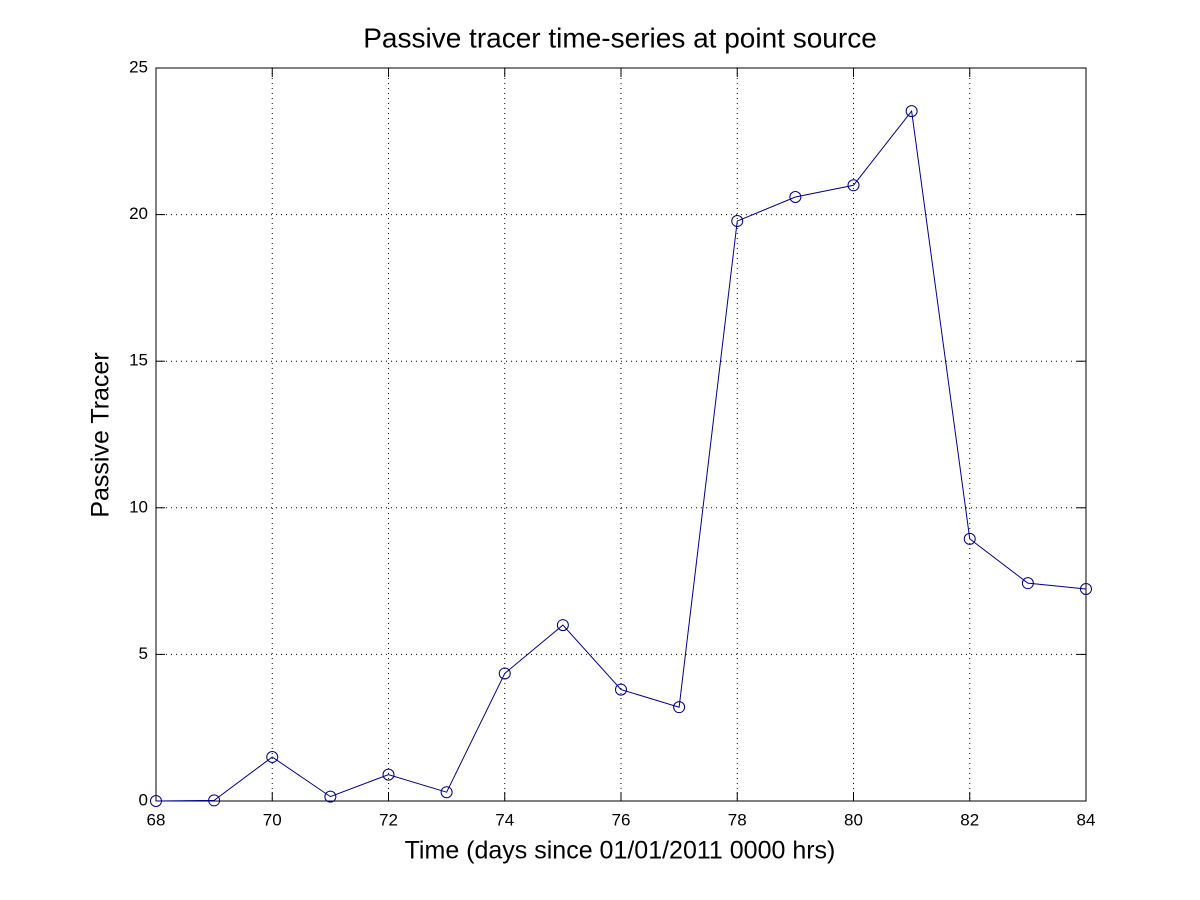 This screenshot has height=900, width=1200. I want to click on x-axis-label: Time (days since 01/01/2011 0000 hrs), so click(620, 851).